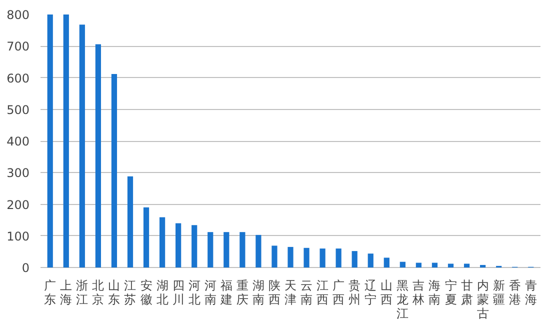 This screenshot has height=323, width=554. What do you see at coordinates (130, 292) in the screenshot?
I see `x-tick-label: 江苏` at bounding box center [130, 292].